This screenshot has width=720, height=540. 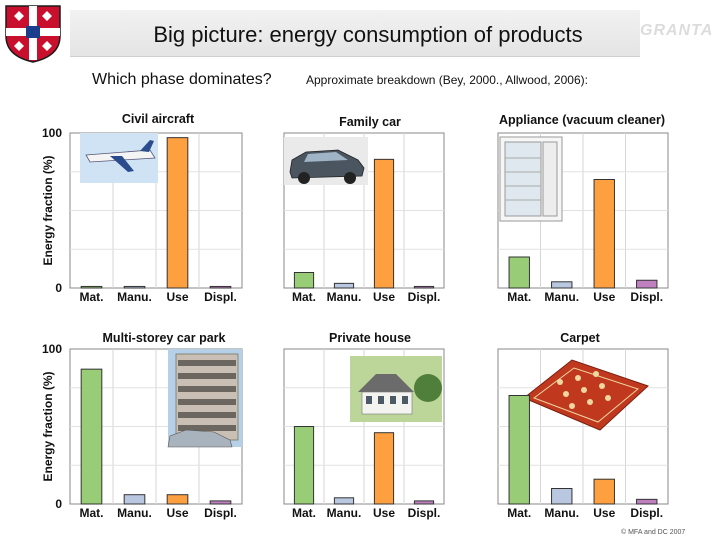 What do you see at coordinates (582, 120) in the screenshot?
I see `chart-title: Appliance (vacuum cleaner)` at bounding box center [582, 120].